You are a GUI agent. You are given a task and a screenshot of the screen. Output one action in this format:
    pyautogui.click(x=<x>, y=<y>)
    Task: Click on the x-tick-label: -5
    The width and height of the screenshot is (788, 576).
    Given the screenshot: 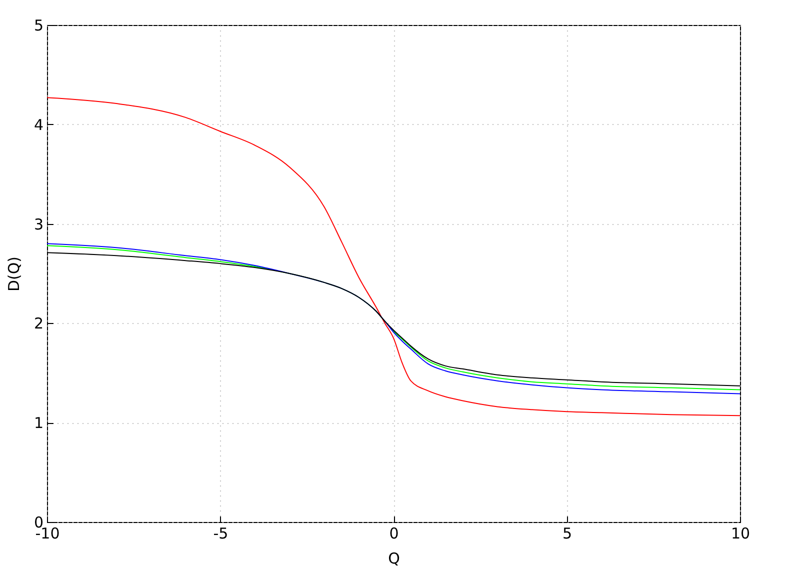 What is the action you would take?
    pyautogui.click(x=220, y=533)
    